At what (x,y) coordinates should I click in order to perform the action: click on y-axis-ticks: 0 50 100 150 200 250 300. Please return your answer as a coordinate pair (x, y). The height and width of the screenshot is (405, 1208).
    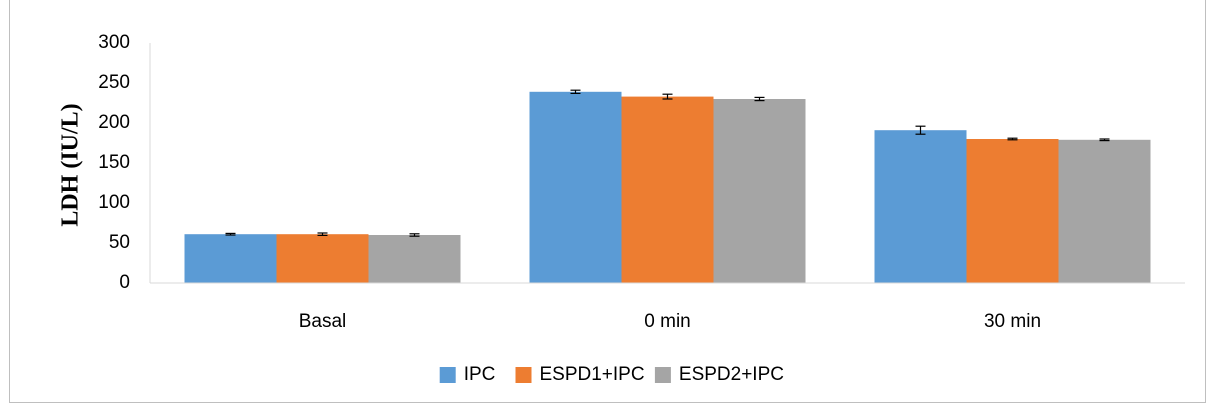
    Looking at the image, I should click on (114, 162).